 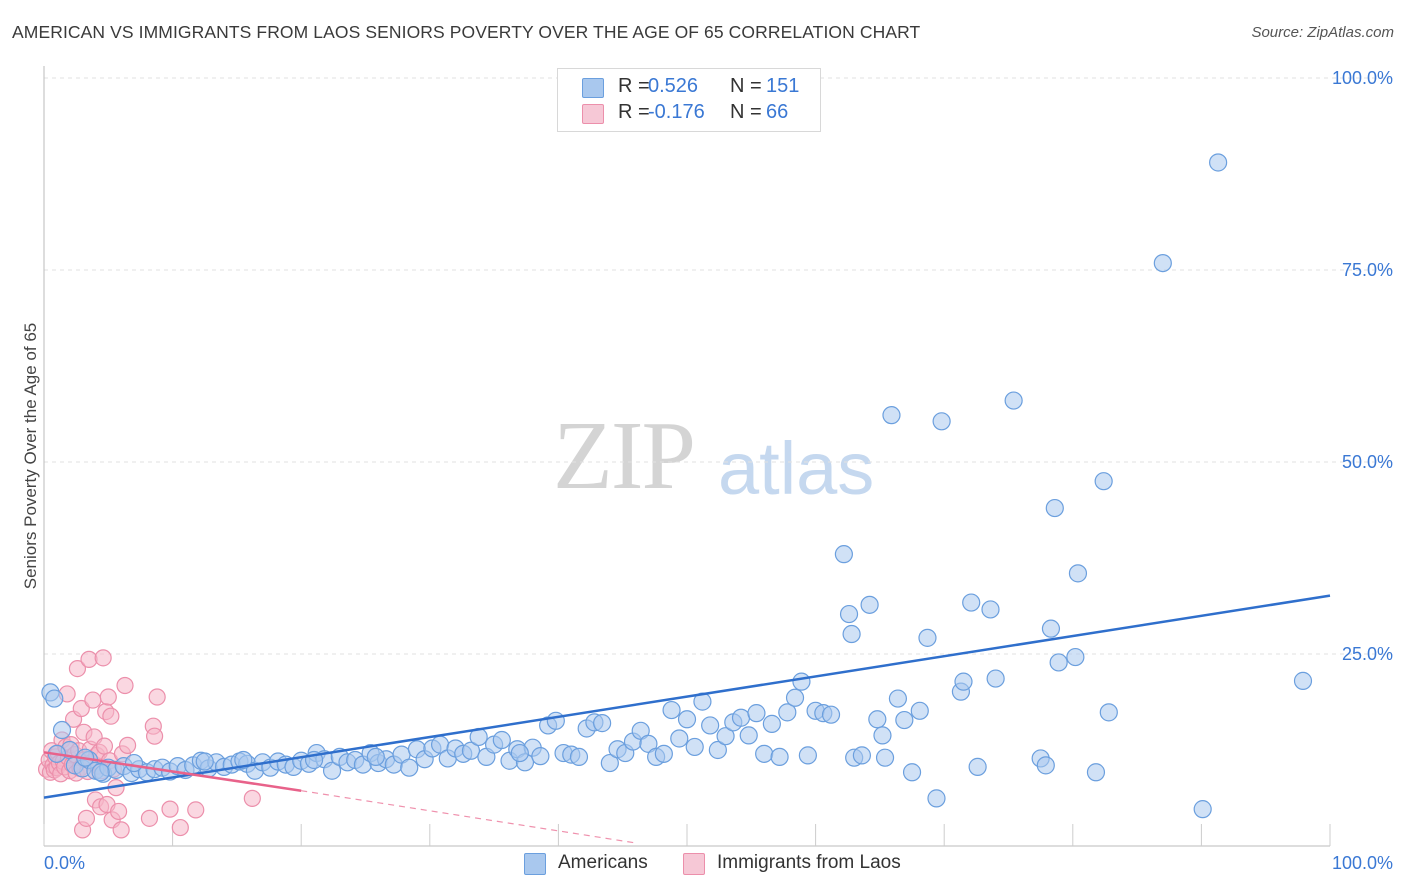 I want to click on n-value: 66, so click(x=777, y=112).